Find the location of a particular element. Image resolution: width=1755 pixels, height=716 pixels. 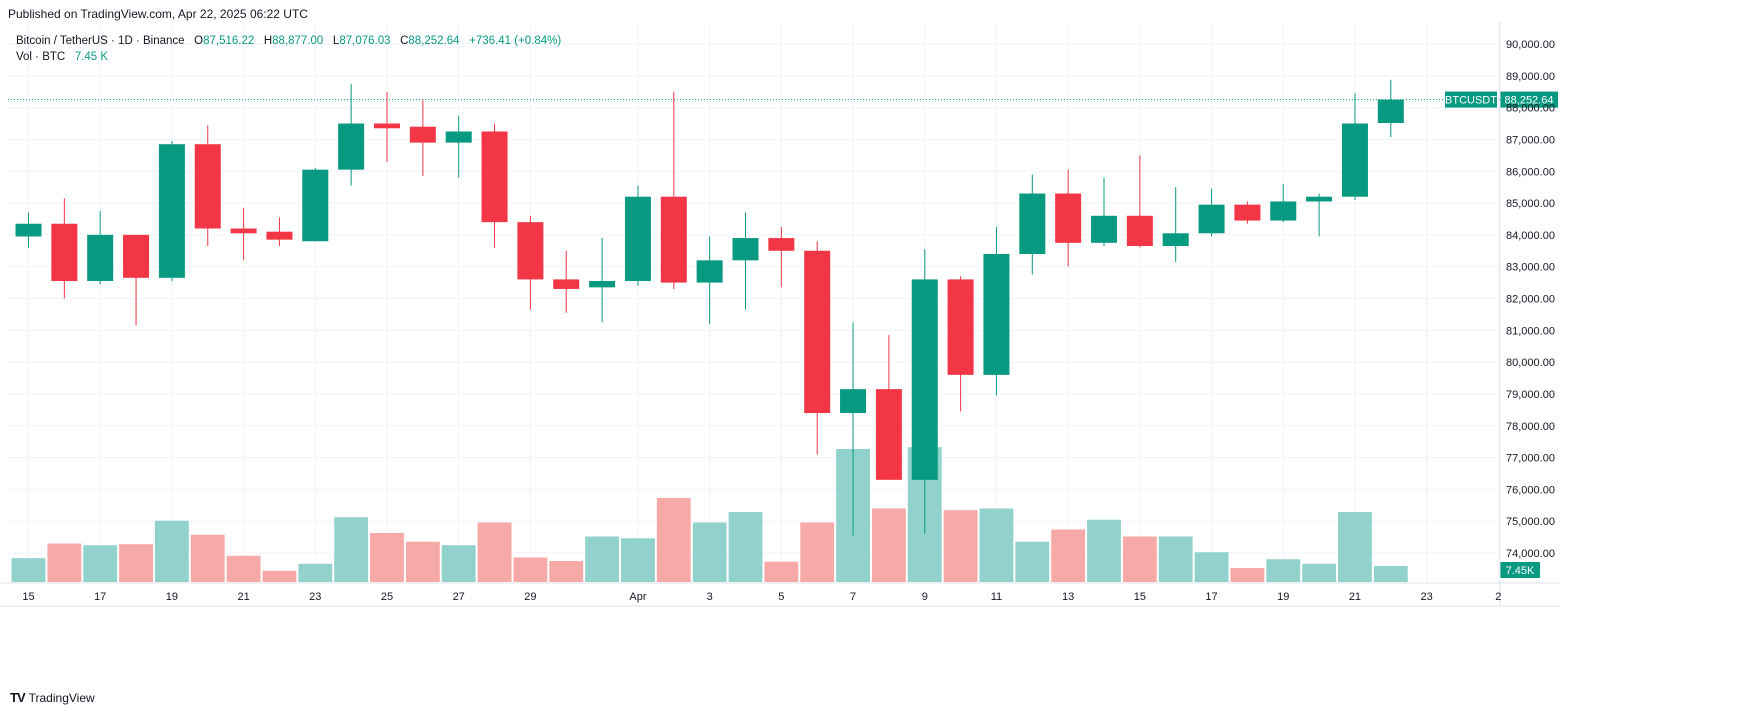

time-tick-label: 17 is located at coordinates (1211, 597).